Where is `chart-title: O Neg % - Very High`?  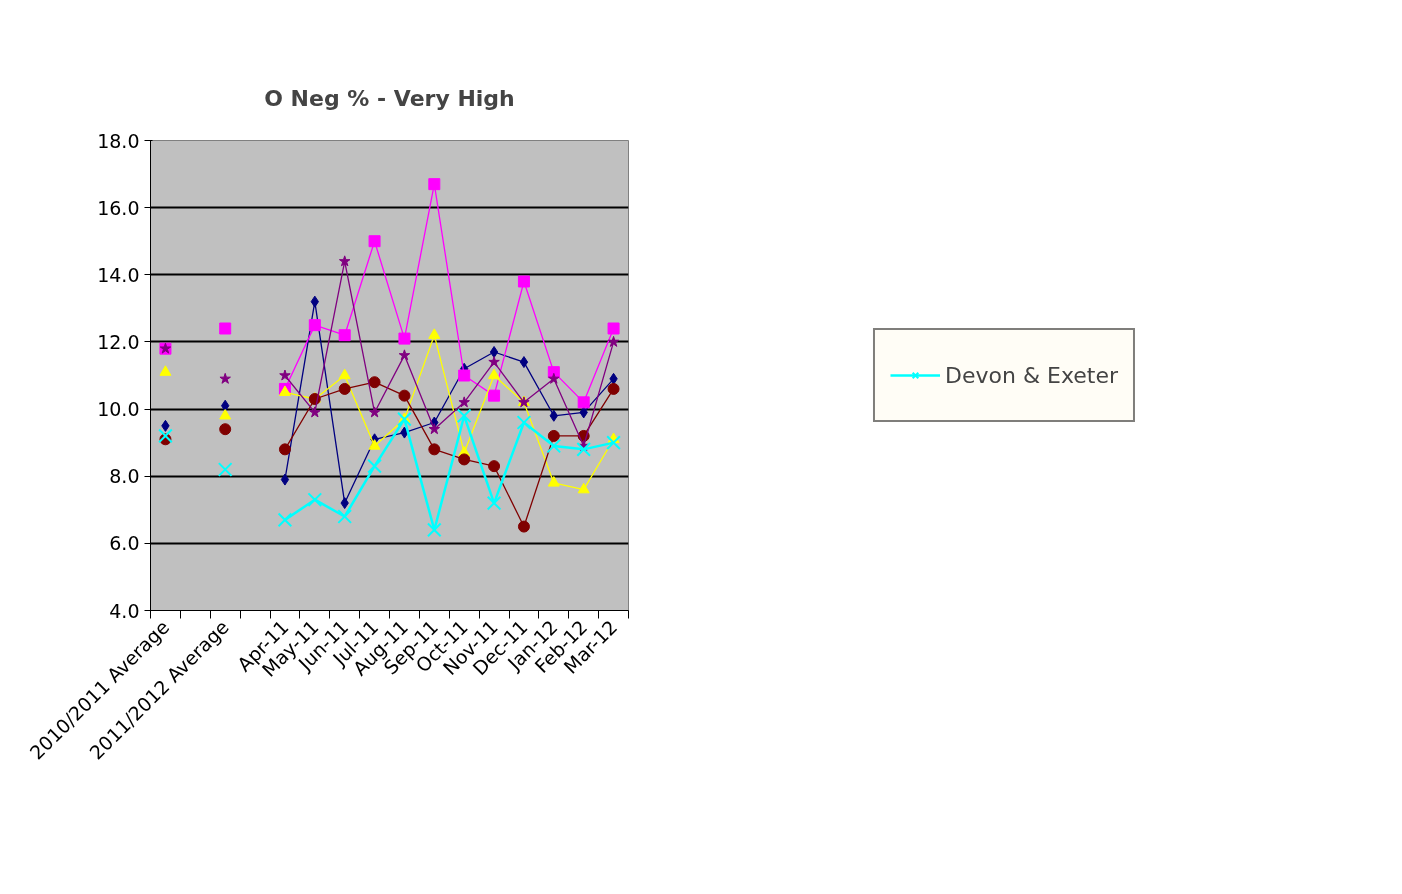 chart-title: O Neg % - Very High is located at coordinates (389, 98).